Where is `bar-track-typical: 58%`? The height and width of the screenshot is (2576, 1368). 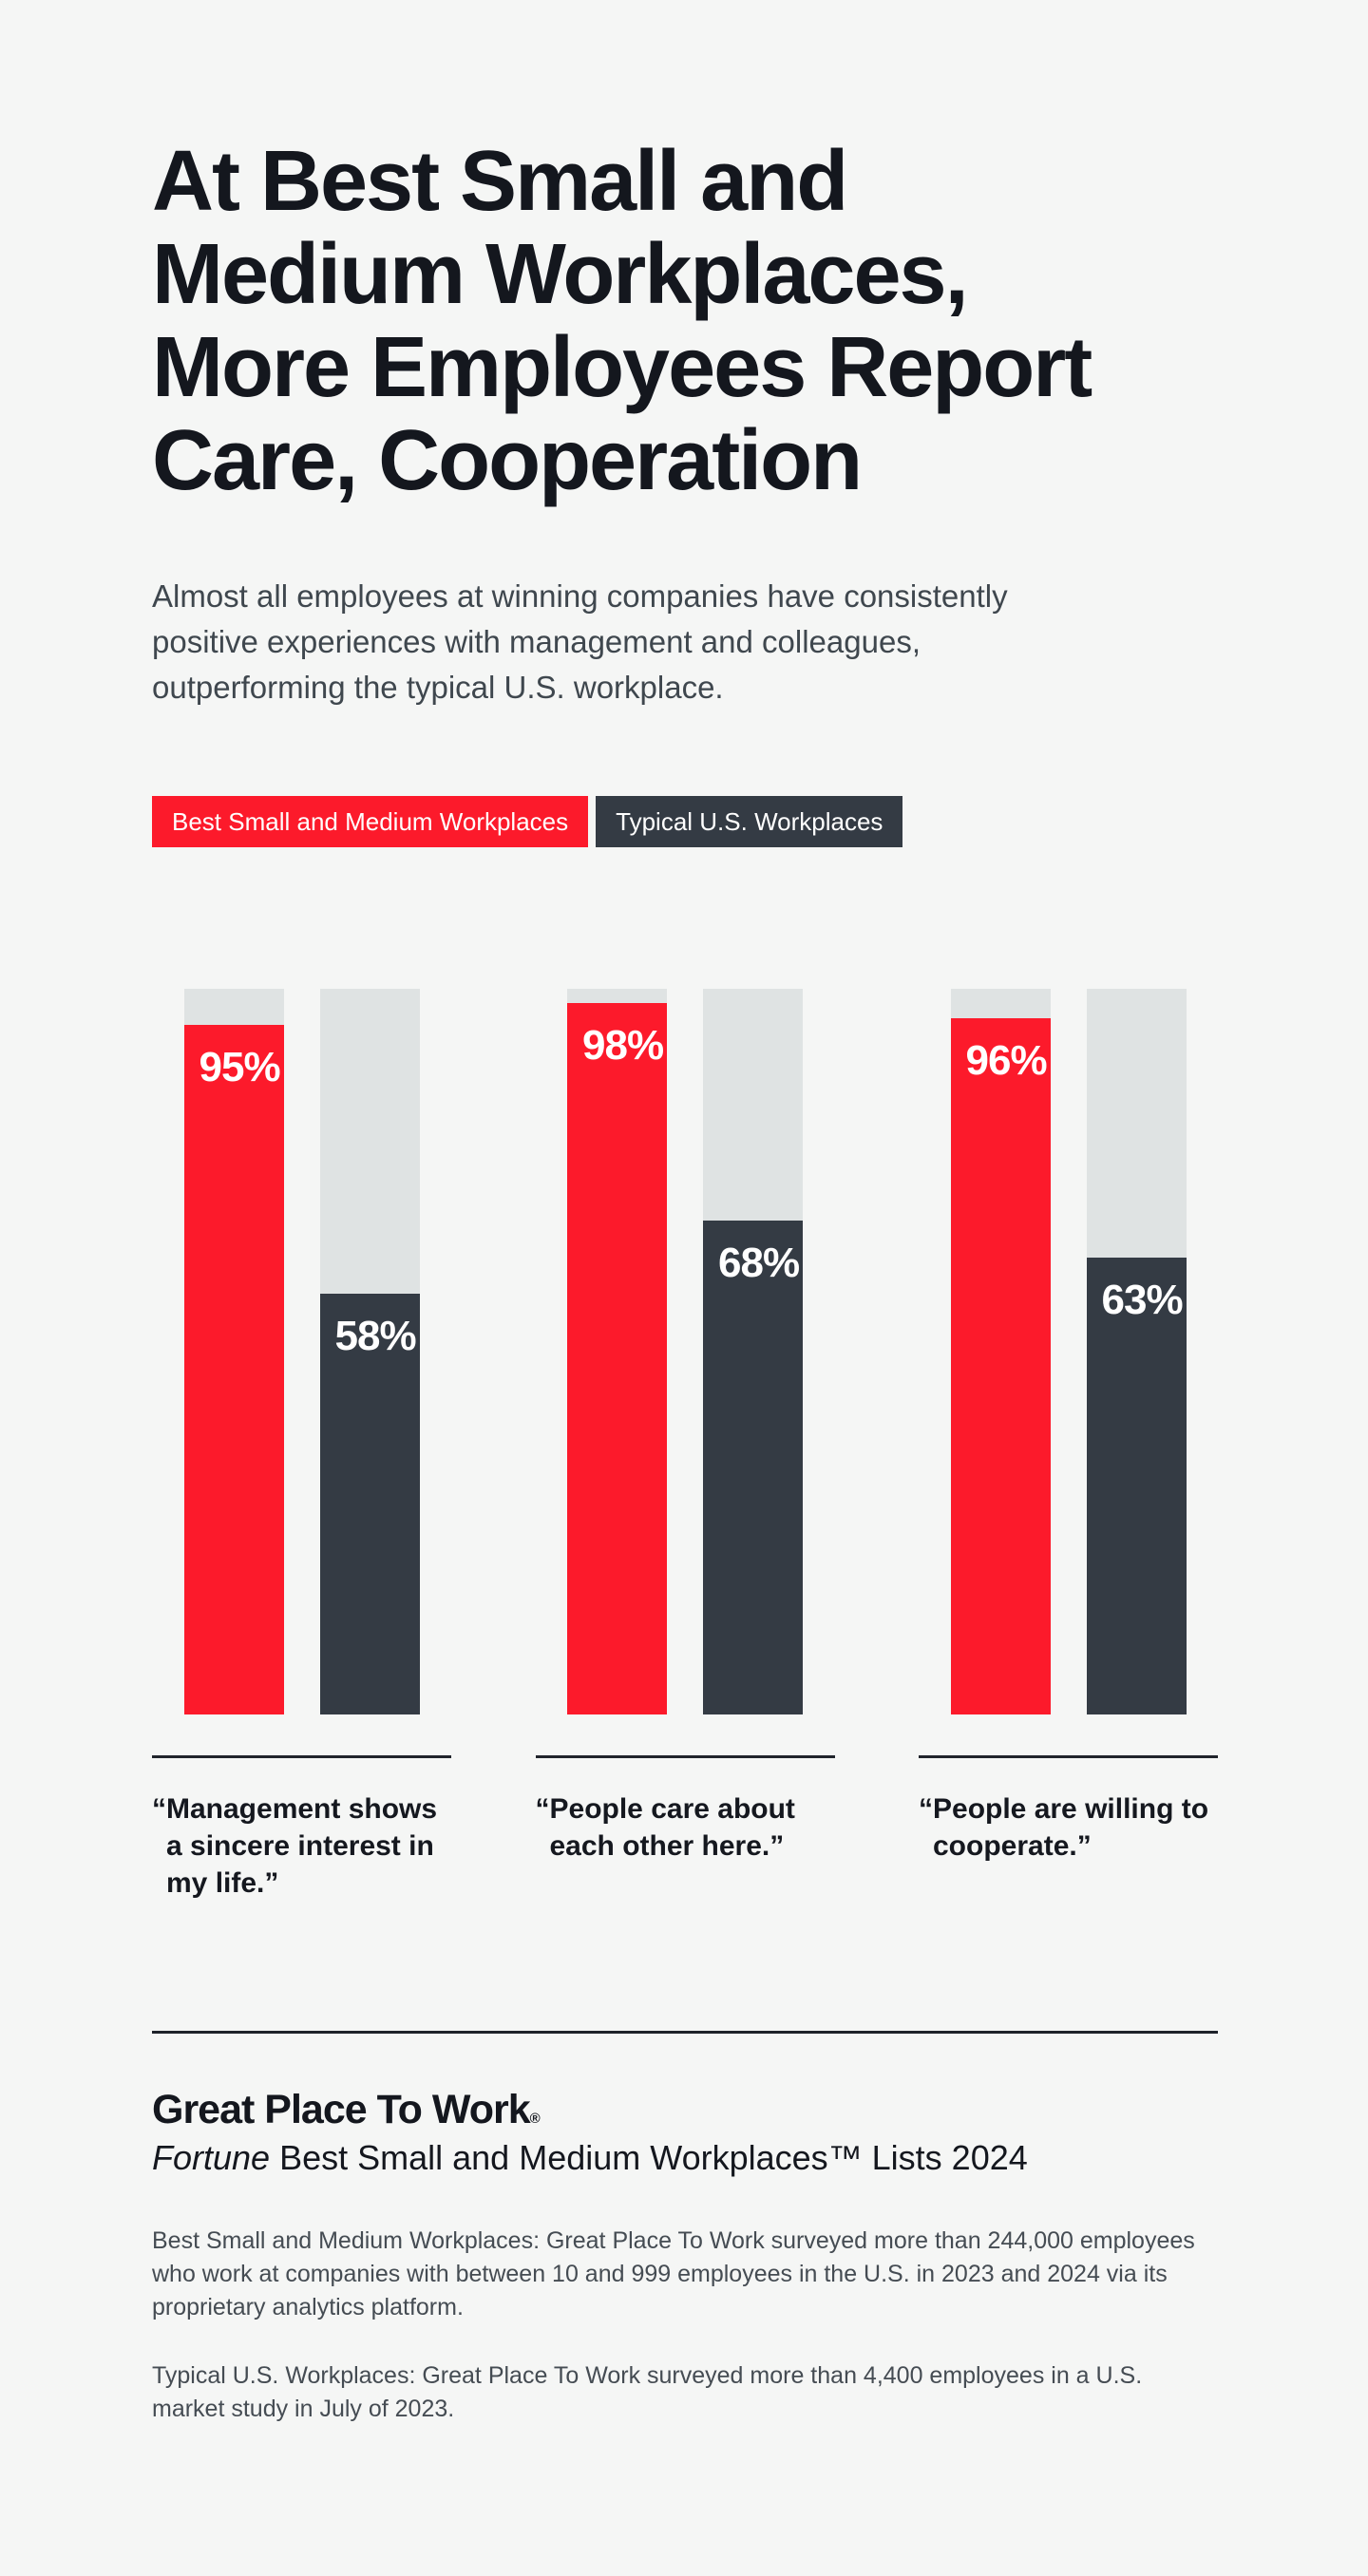
bar-track-typical: 58% is located at coordinates (369, 1351).